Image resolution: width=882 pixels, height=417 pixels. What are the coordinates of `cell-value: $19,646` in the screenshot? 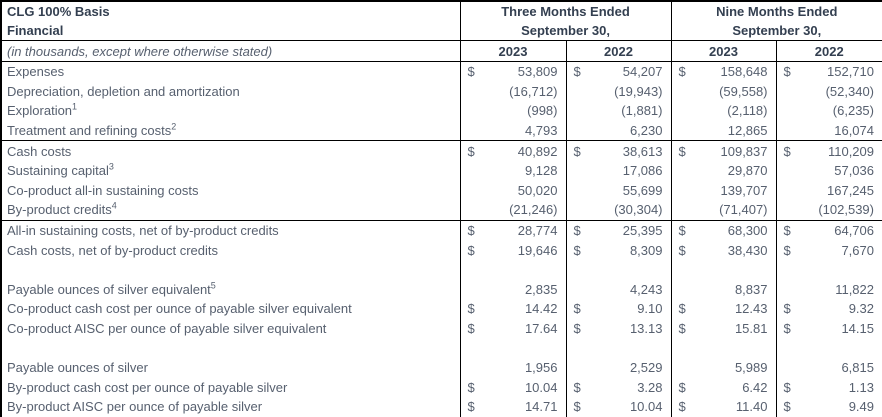 It's located at (513, 250).